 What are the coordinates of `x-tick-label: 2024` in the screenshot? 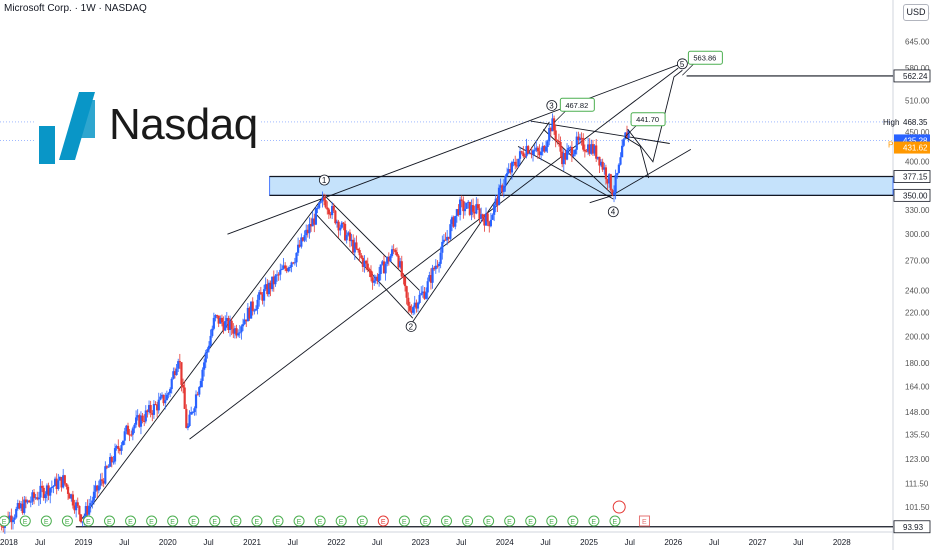 It's located at (505, 542).